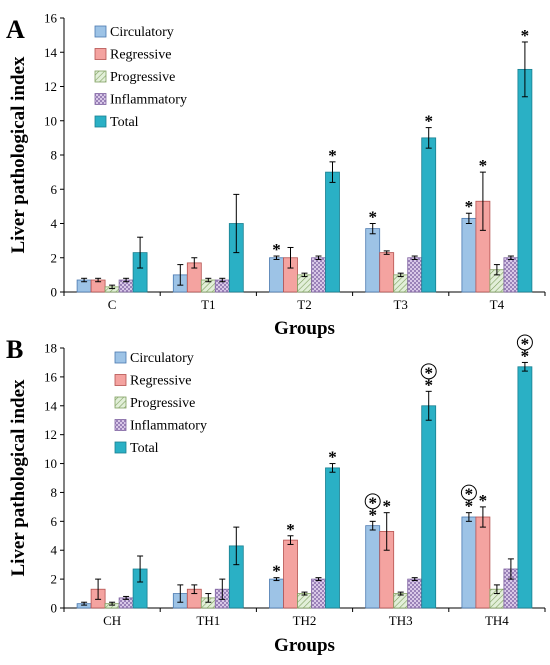  What do you see at coordinates (373, 260) in the screenshot?
I see `bar-circulatory-t3` at bounding box center [373, 260].